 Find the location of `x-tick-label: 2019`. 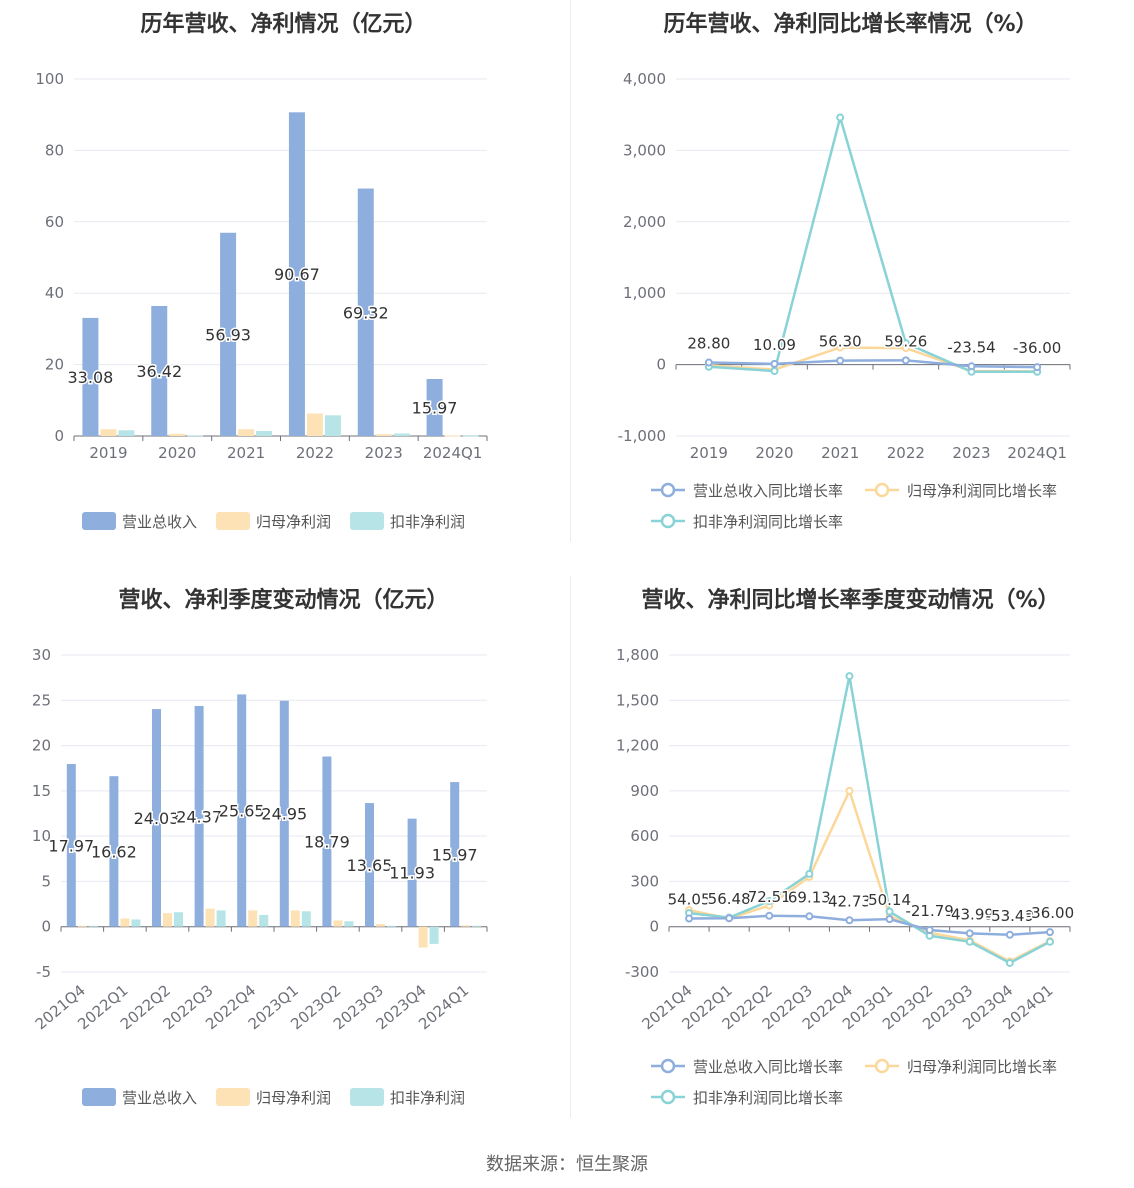

x-tick-label: 2019 is located at coordinates (709, 453).